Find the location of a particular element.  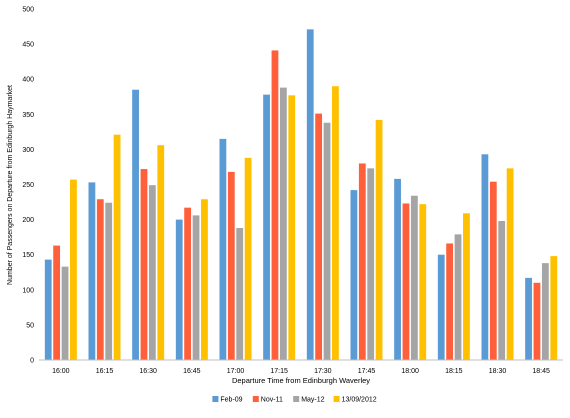

x-tick-label: 18:30 is located at coordinates (498, 371).